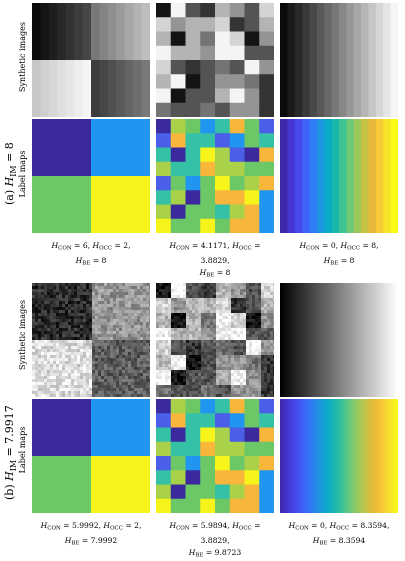 Image resolution: width=405 pixels, height=561 pixels. I want to click on row-label-labelmap-b: Label maps, so click(22, 450).